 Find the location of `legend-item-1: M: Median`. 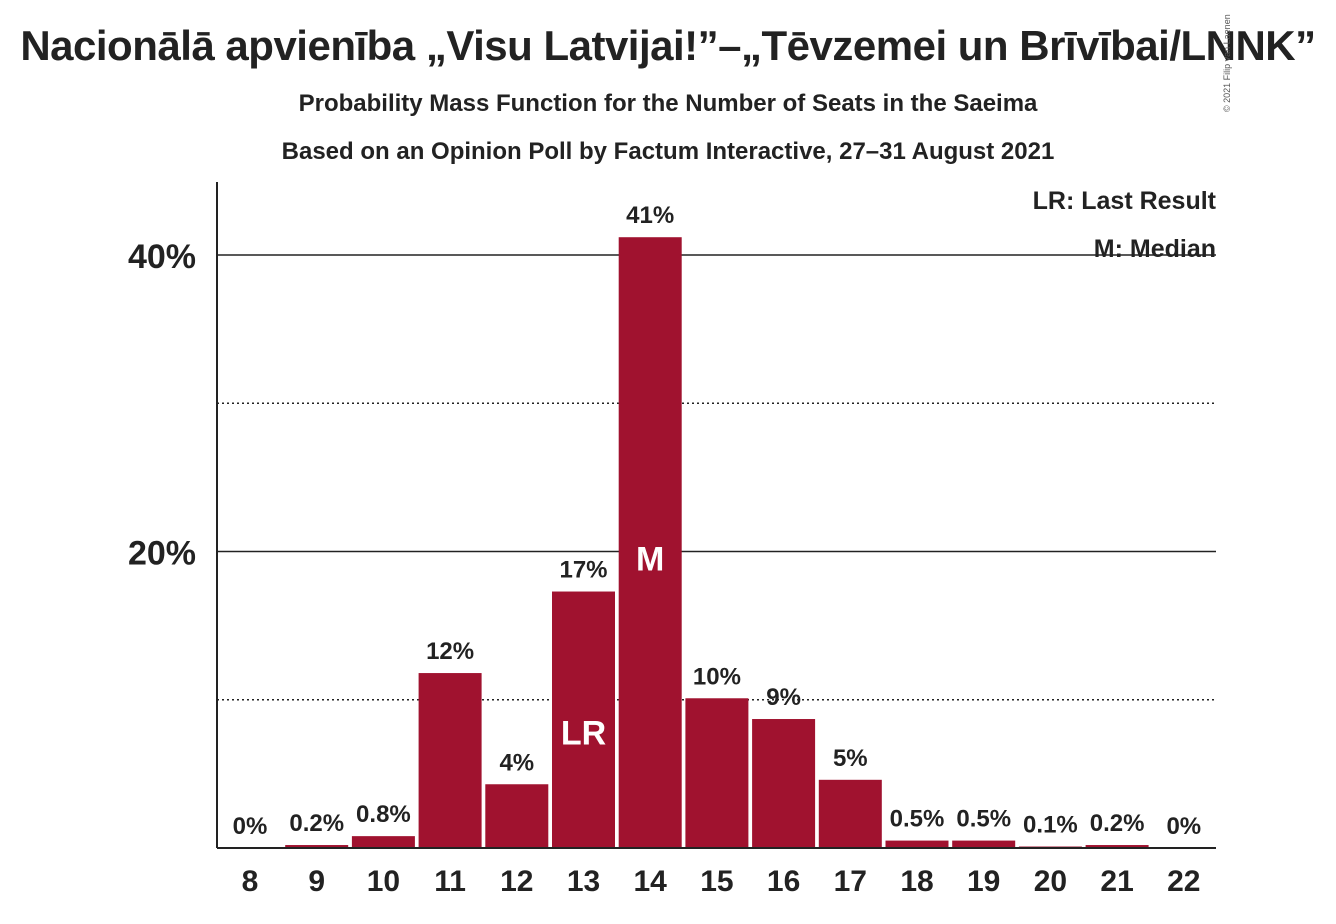

legend-item-1: M: Median is located at coordinates (1155, 249).